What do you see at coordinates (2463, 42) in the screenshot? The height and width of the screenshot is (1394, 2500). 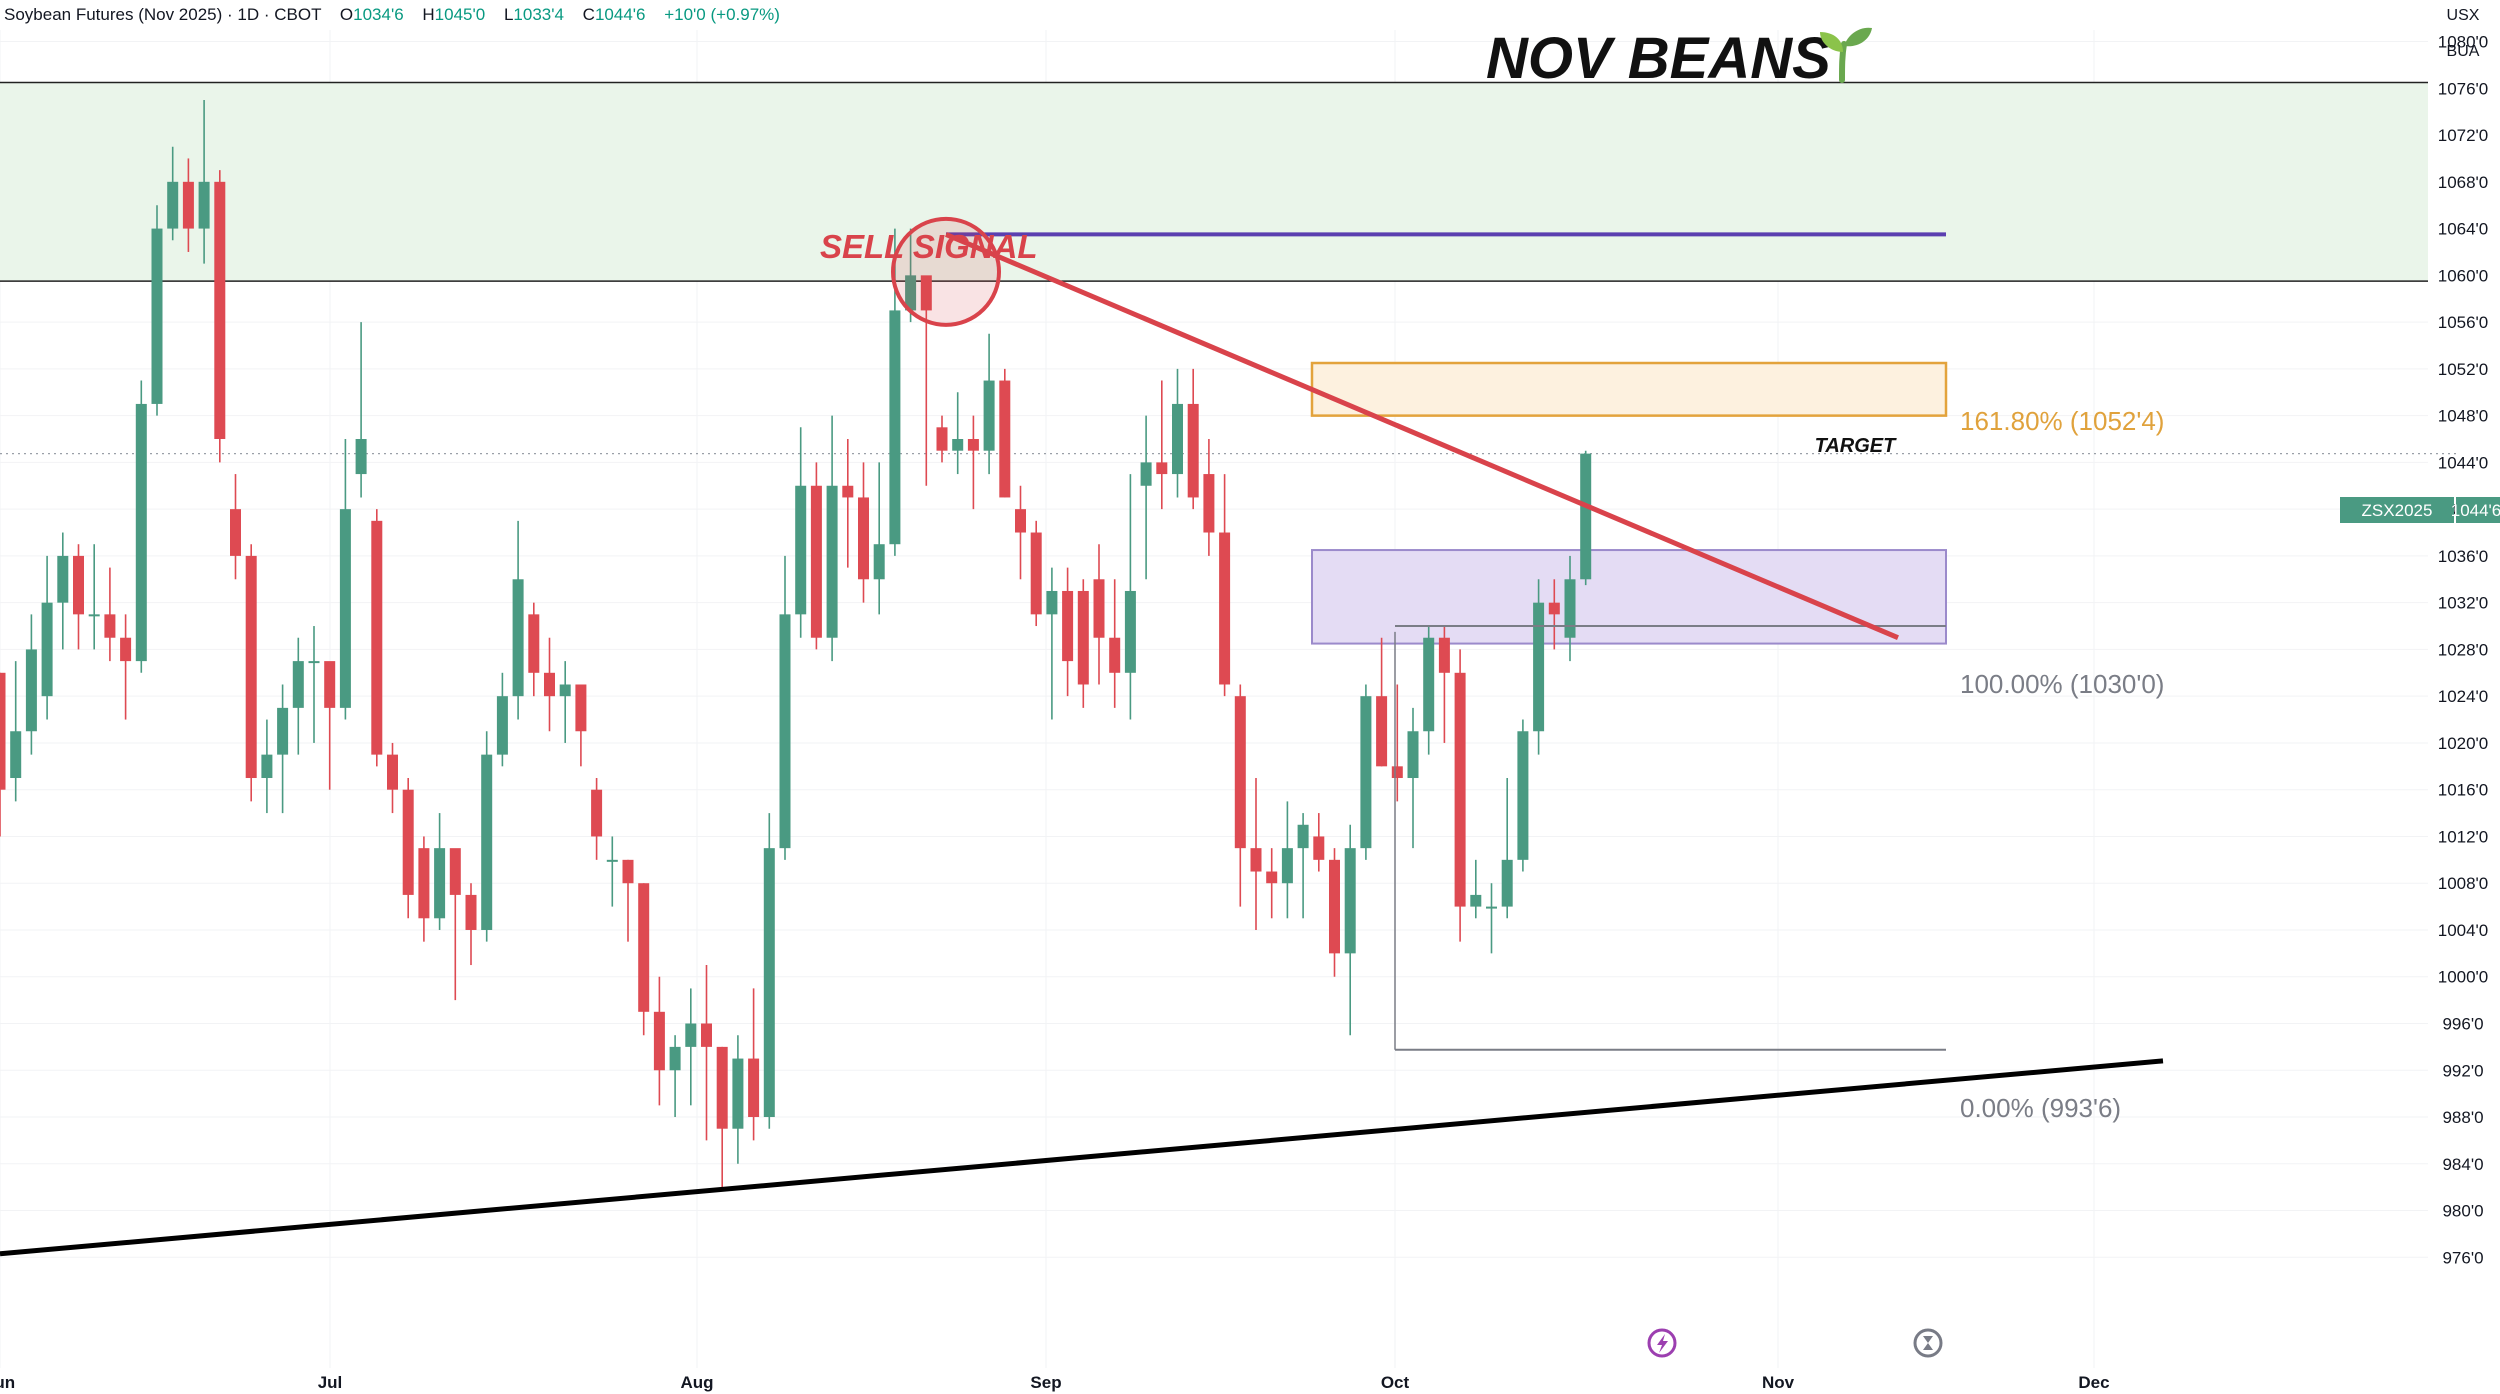 I see `price-tick-label: 1080'0` at bounding box center [2463, 42].